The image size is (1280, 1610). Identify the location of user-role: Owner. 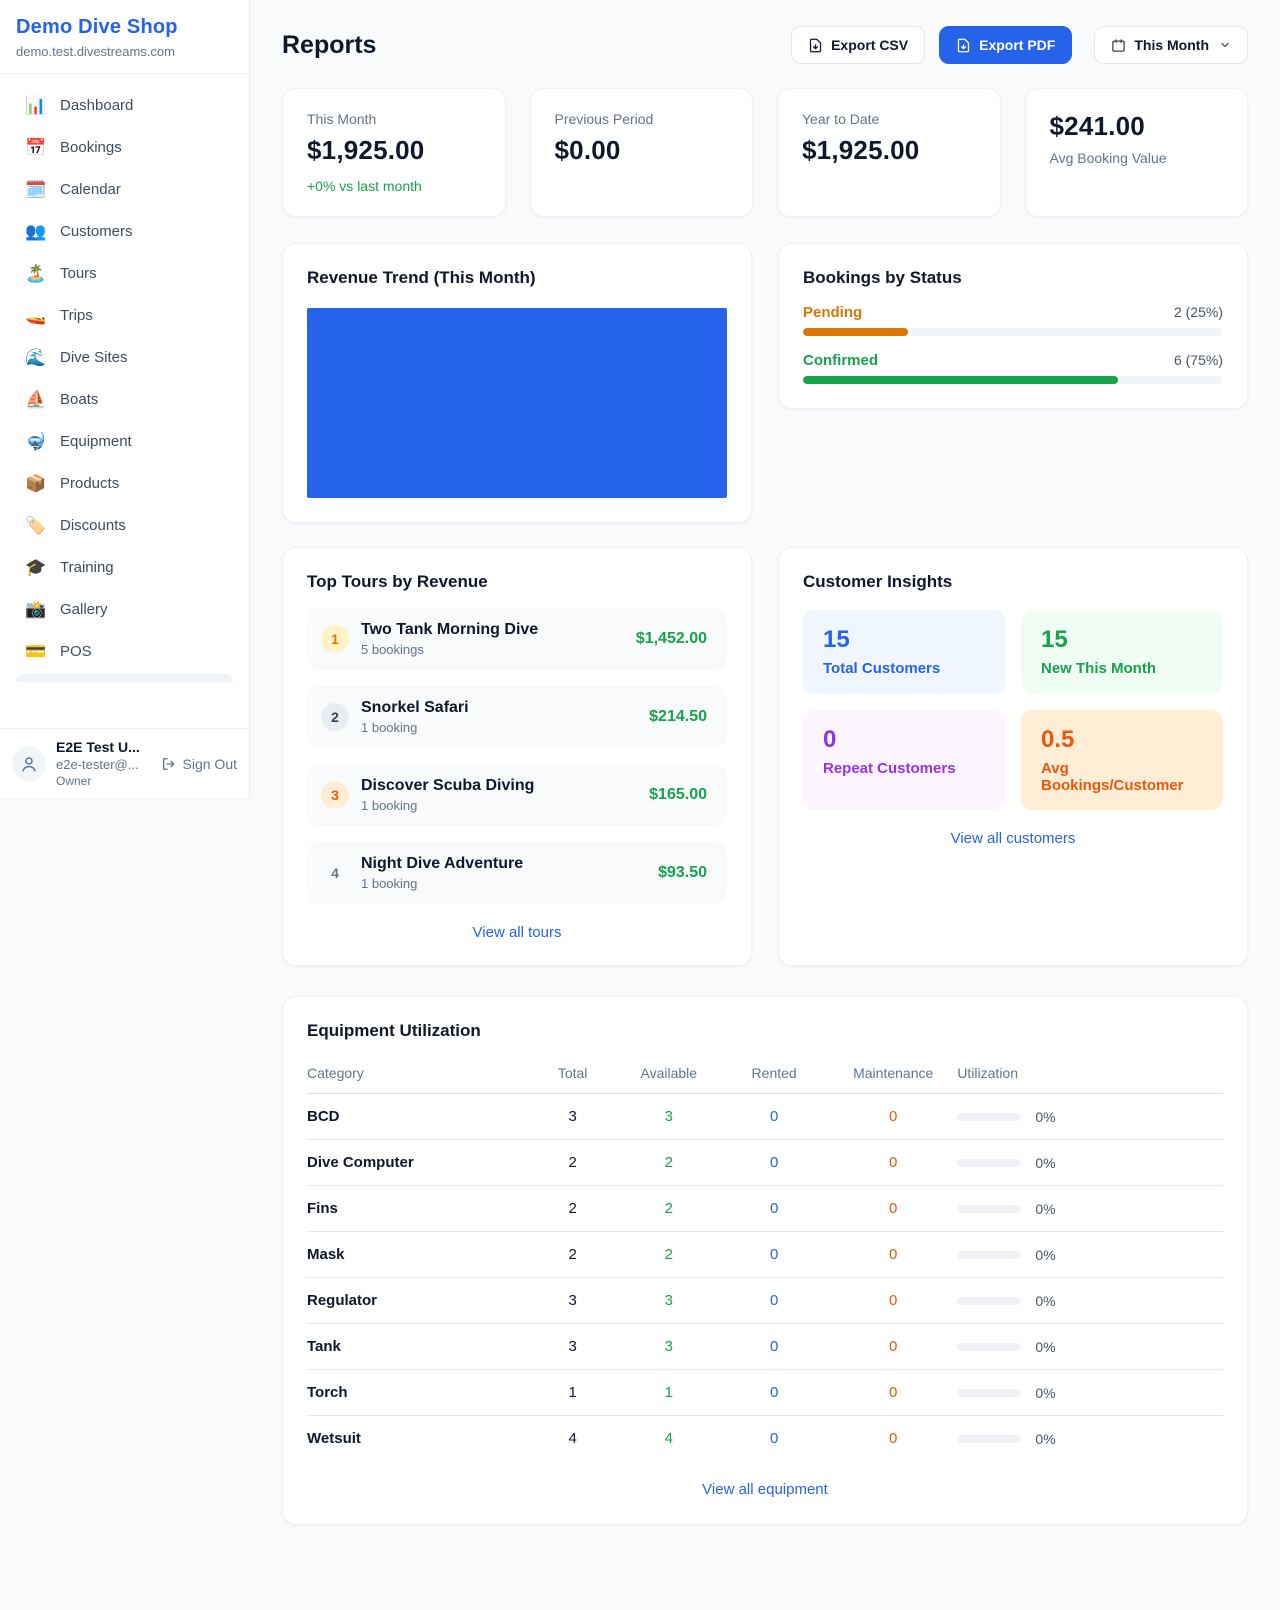
(74, 781).